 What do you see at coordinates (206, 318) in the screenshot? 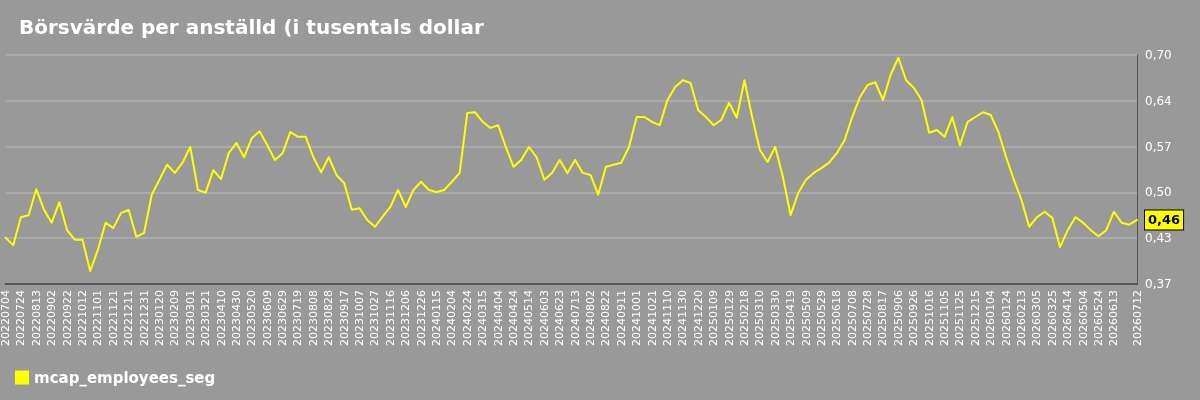
I see `x-tick-label: 20230321` at bounding box center [206, 318].